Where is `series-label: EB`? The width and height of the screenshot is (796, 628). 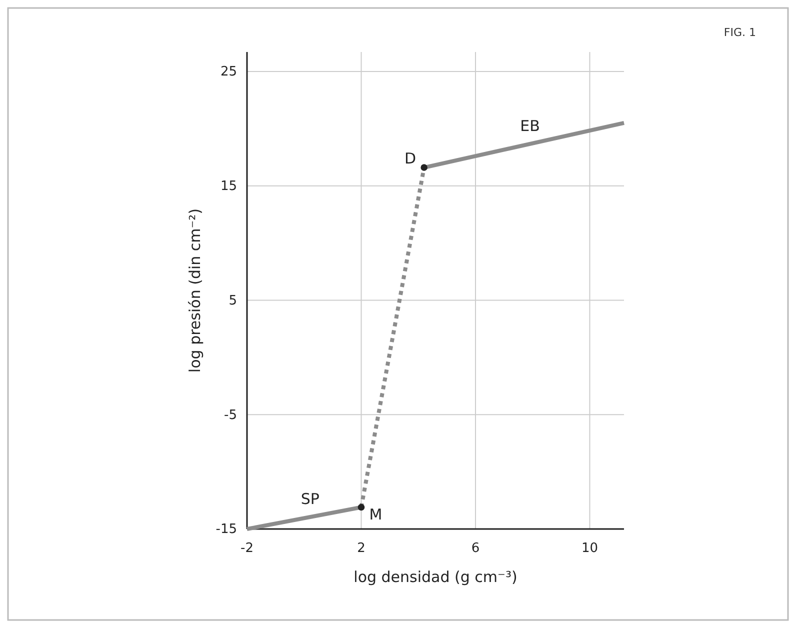
series-label: EB is located at coordinates (530, 126).